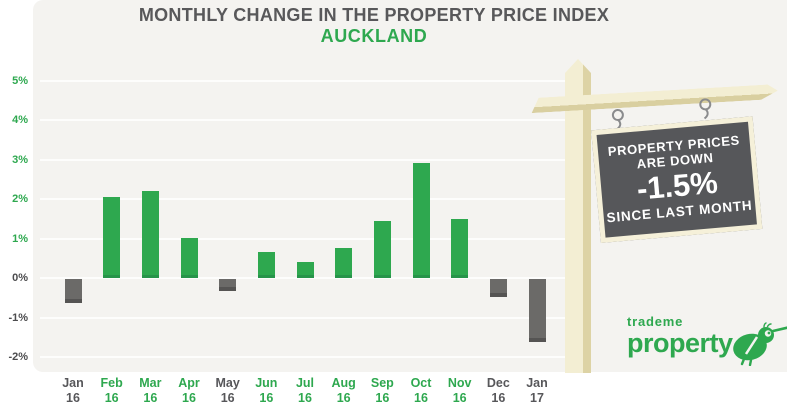  Describe the element at coordinates (20, 159) in the screenshot. I see `y-axis-tick-3%: 3%` at that location.